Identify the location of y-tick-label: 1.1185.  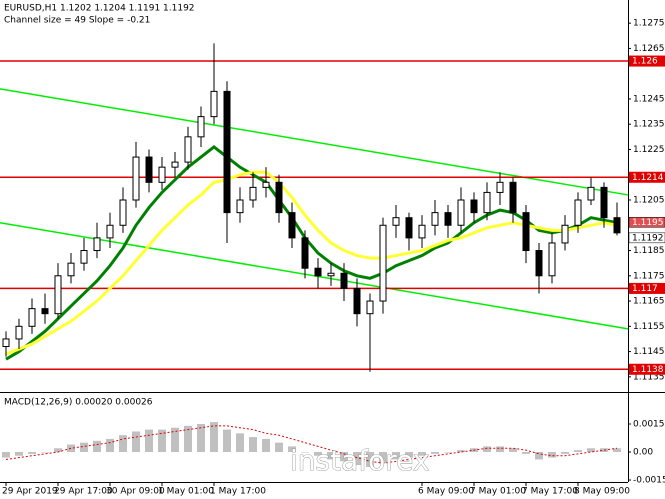
(649, 251).